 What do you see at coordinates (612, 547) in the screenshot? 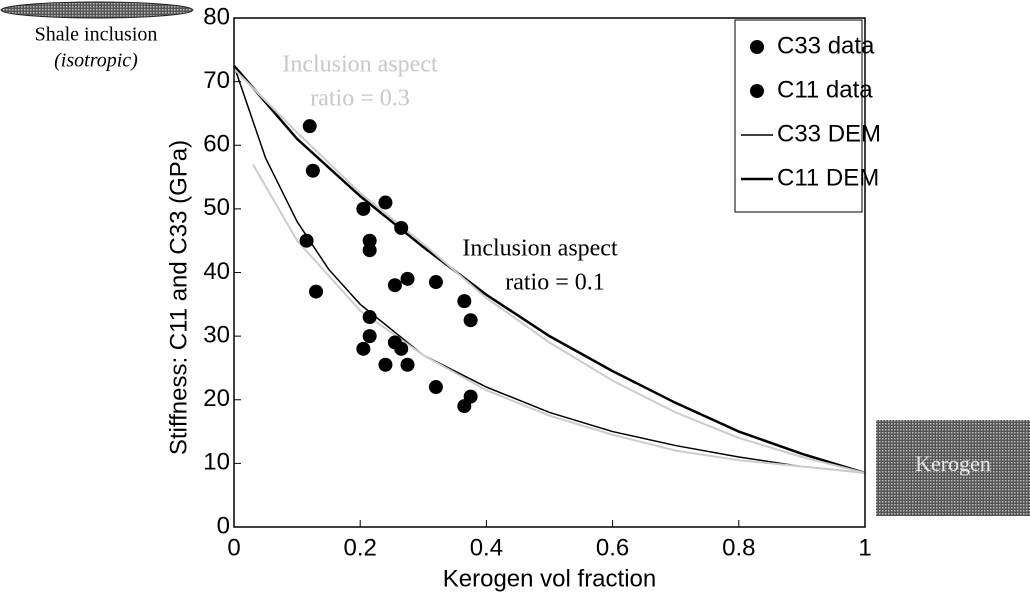
I see `x-tick-label: 0.6` at bounding box center [612, 547].